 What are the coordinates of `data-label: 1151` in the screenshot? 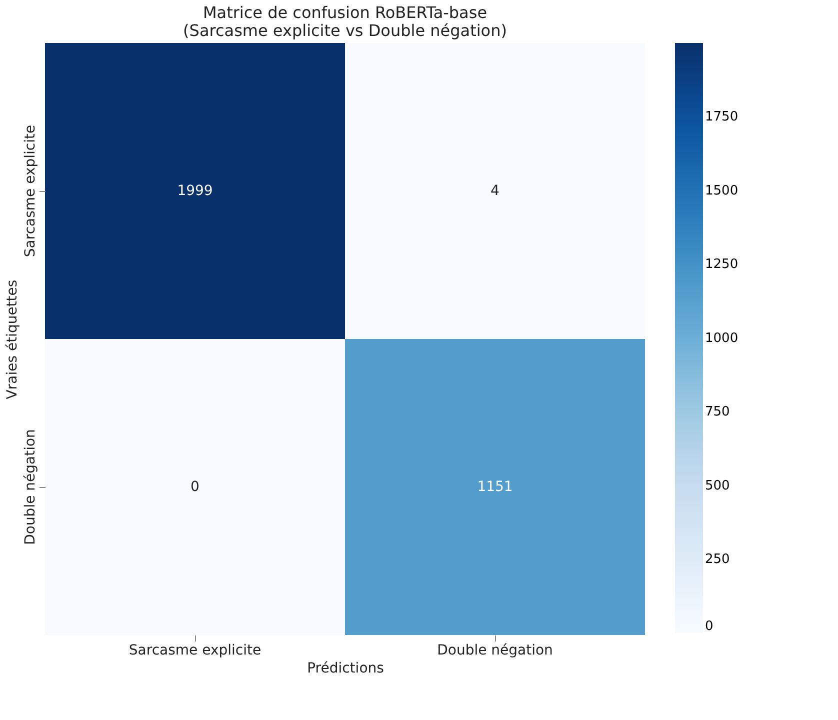 It's located at (495, 487).